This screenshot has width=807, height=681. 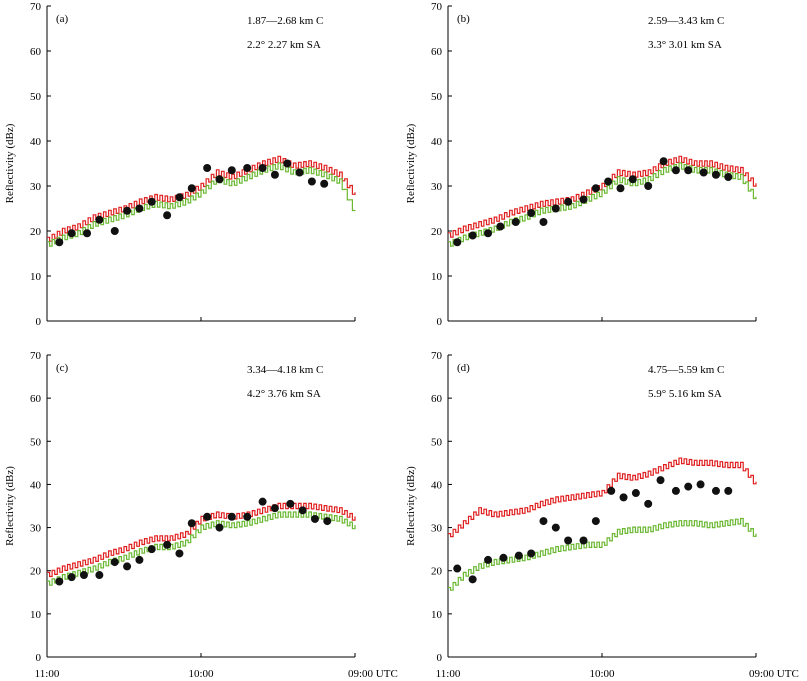 I want to click on legend-sa-range: 3.3° 3.01 km SA, so click(x=685, y=45).